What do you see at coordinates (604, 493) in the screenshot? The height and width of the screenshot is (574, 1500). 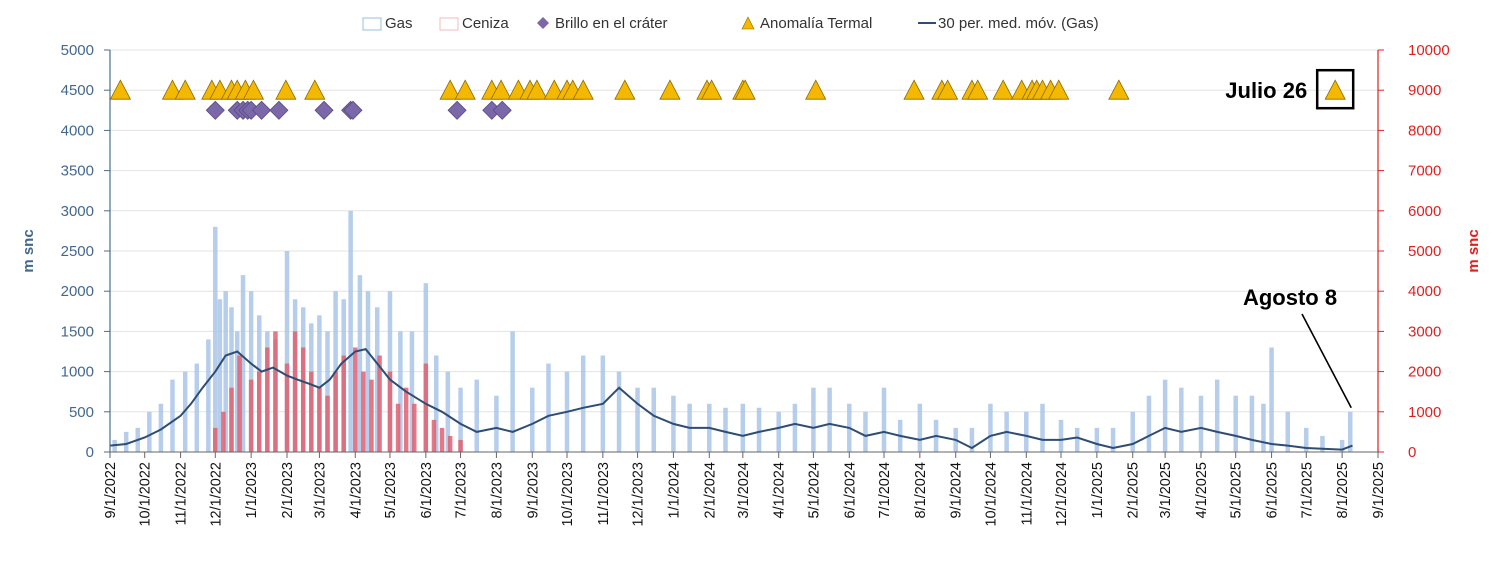 I see `x-tick-label: 11/1/2023` at bounding box center [604, 493].